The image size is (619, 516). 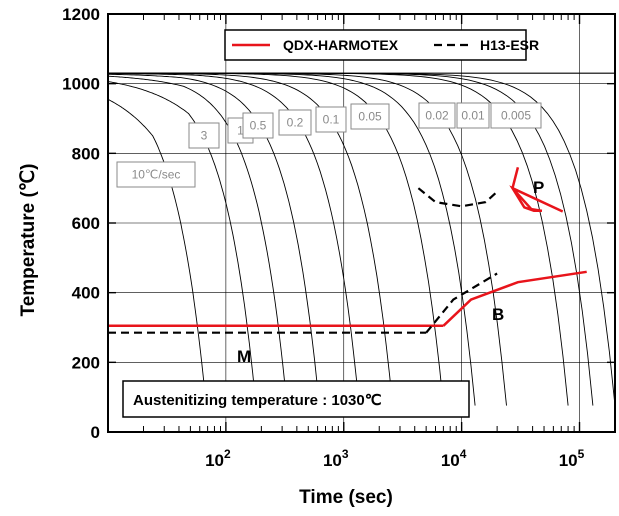 I want to click on rate-label: 0.005, so click(x=516, y=116).